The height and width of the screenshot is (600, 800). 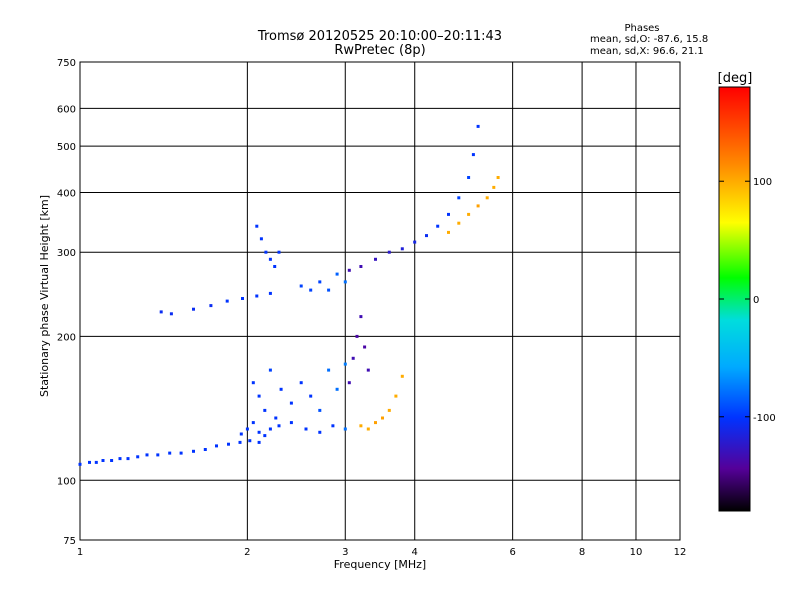 What do you see at coordinates (649, 39) in the screenshot?
I see `phases-o-line: mean, sd,O: -87.6, 15.8` at bounding box center [649, 39].